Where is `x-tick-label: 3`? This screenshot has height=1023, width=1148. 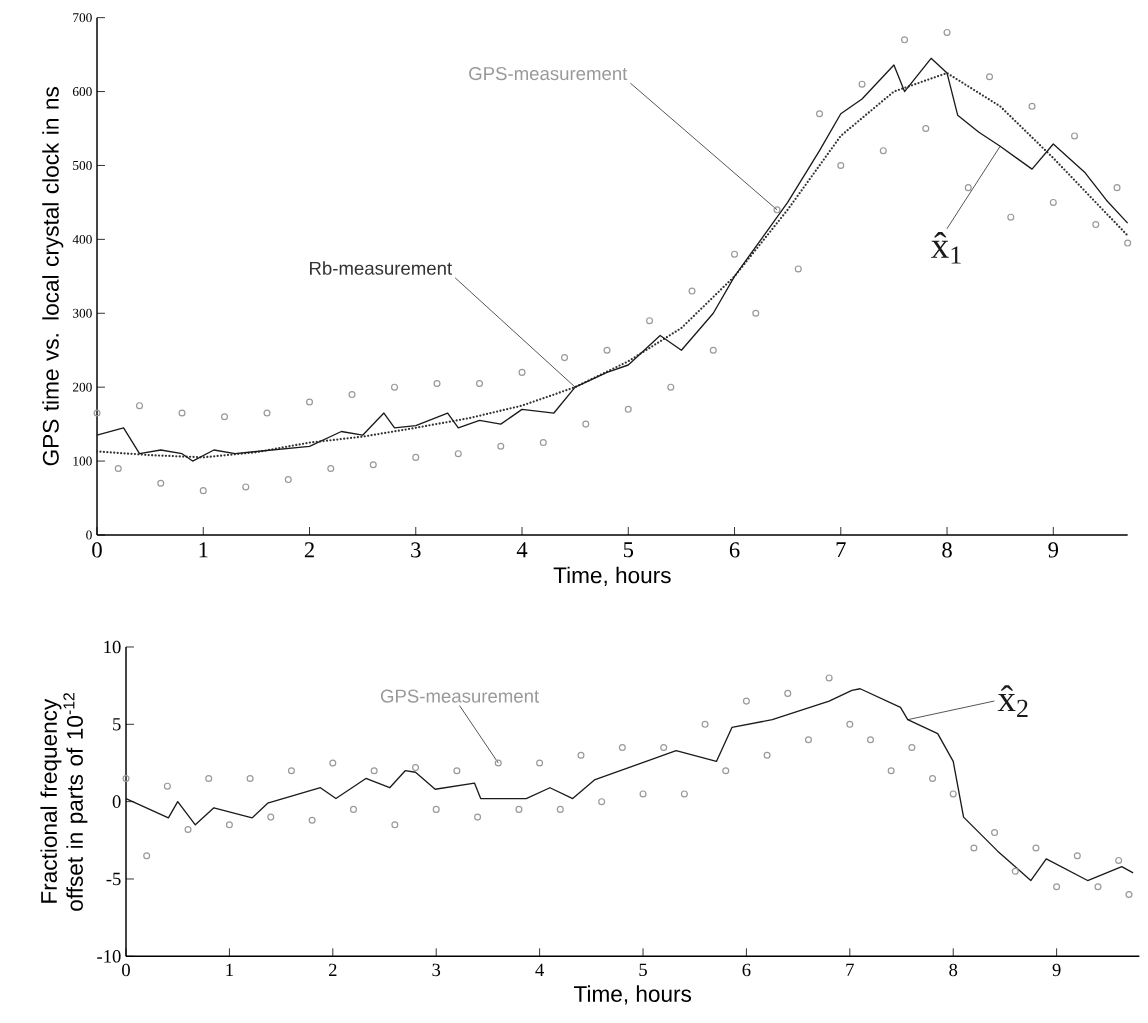 x-tick-label: 3 is located at coordinates (436, 970).